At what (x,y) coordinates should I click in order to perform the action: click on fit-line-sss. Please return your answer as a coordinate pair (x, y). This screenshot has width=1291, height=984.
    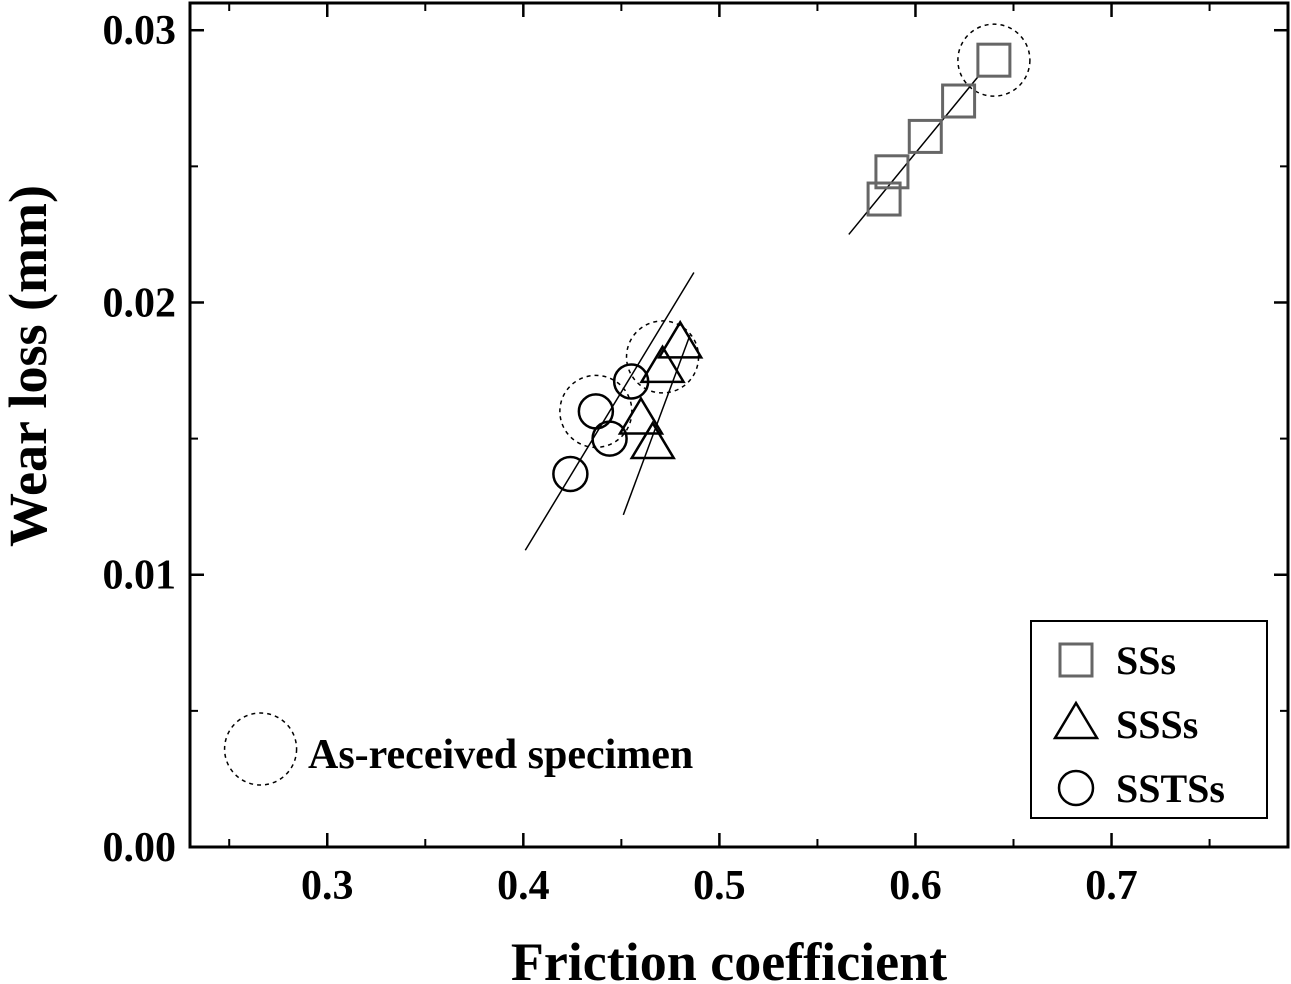
    Looking at the image, I should click on (913, 155).